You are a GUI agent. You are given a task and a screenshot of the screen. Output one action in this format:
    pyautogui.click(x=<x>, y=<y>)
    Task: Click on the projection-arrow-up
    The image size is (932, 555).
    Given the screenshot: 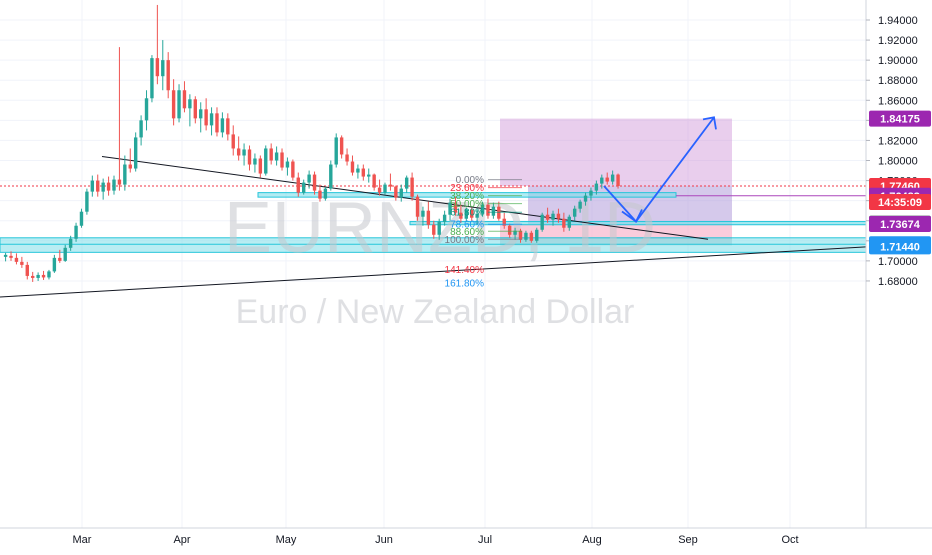 What is the action you would take?
    pyautogui.click(x=709, y=123)
    